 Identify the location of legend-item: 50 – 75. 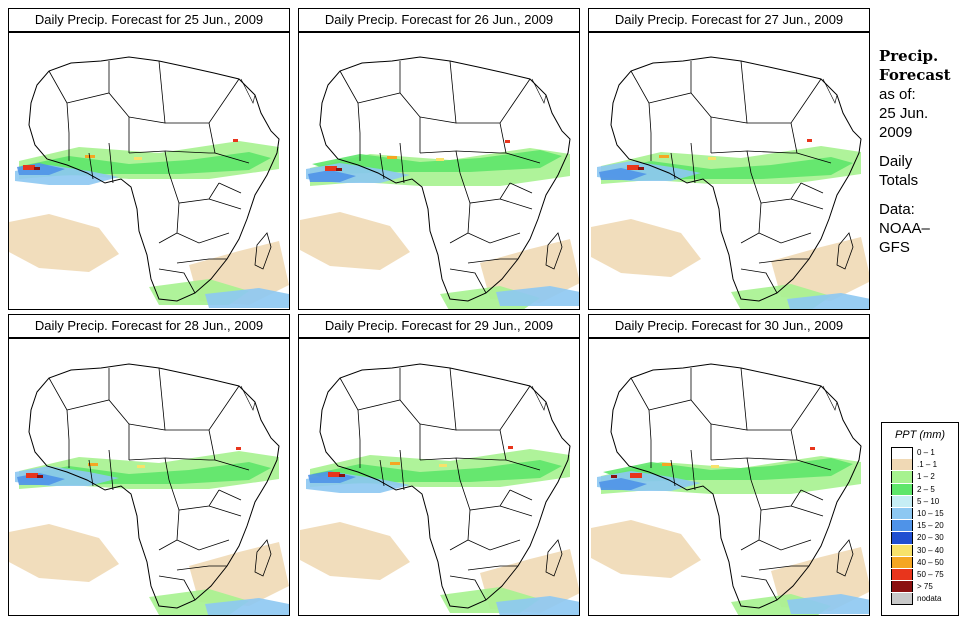
(920, 574).